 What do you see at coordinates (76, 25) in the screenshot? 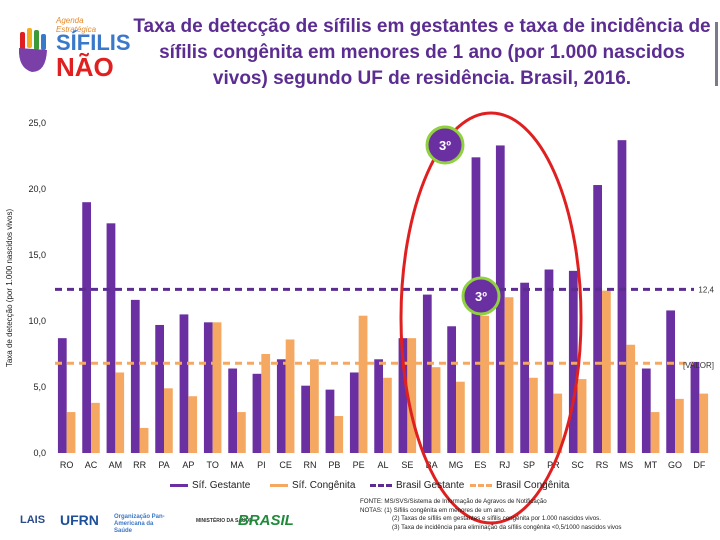
I see `logo-tagline: Agenda Estratégica` at bounding box center [76, 25].